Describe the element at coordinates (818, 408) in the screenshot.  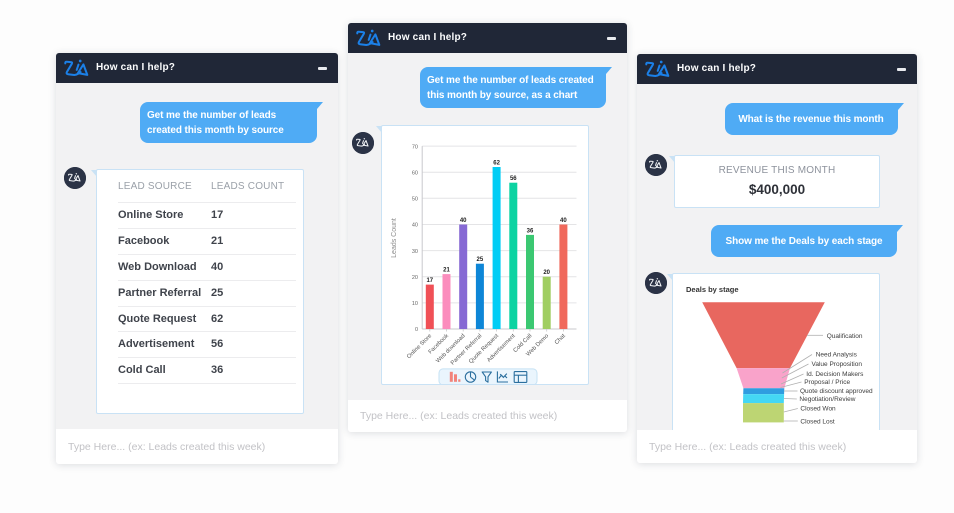
I see `svg-text: Closed Won` at that location.